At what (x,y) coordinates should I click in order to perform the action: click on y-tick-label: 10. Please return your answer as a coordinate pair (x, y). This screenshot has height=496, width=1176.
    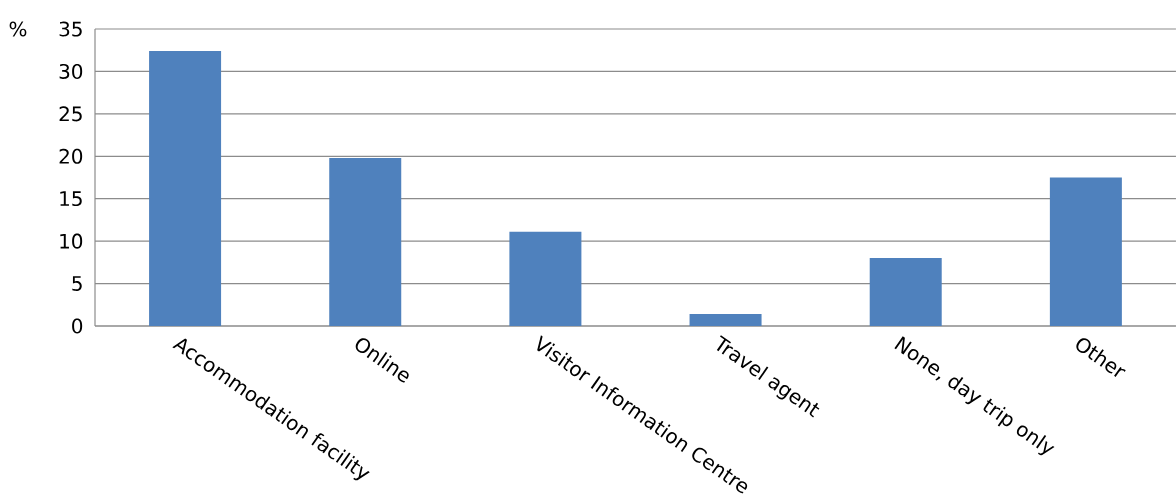
    Looking at the image, I should click on (71, 241).